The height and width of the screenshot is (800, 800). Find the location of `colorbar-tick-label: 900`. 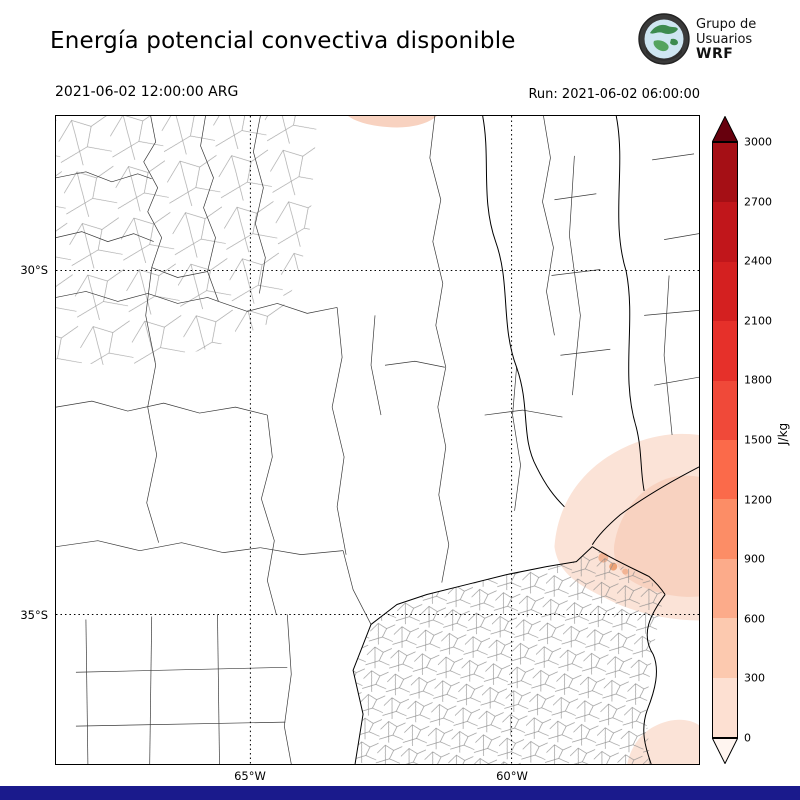

colorbar-tick-label: 900 is located at coordinates (754, 559).